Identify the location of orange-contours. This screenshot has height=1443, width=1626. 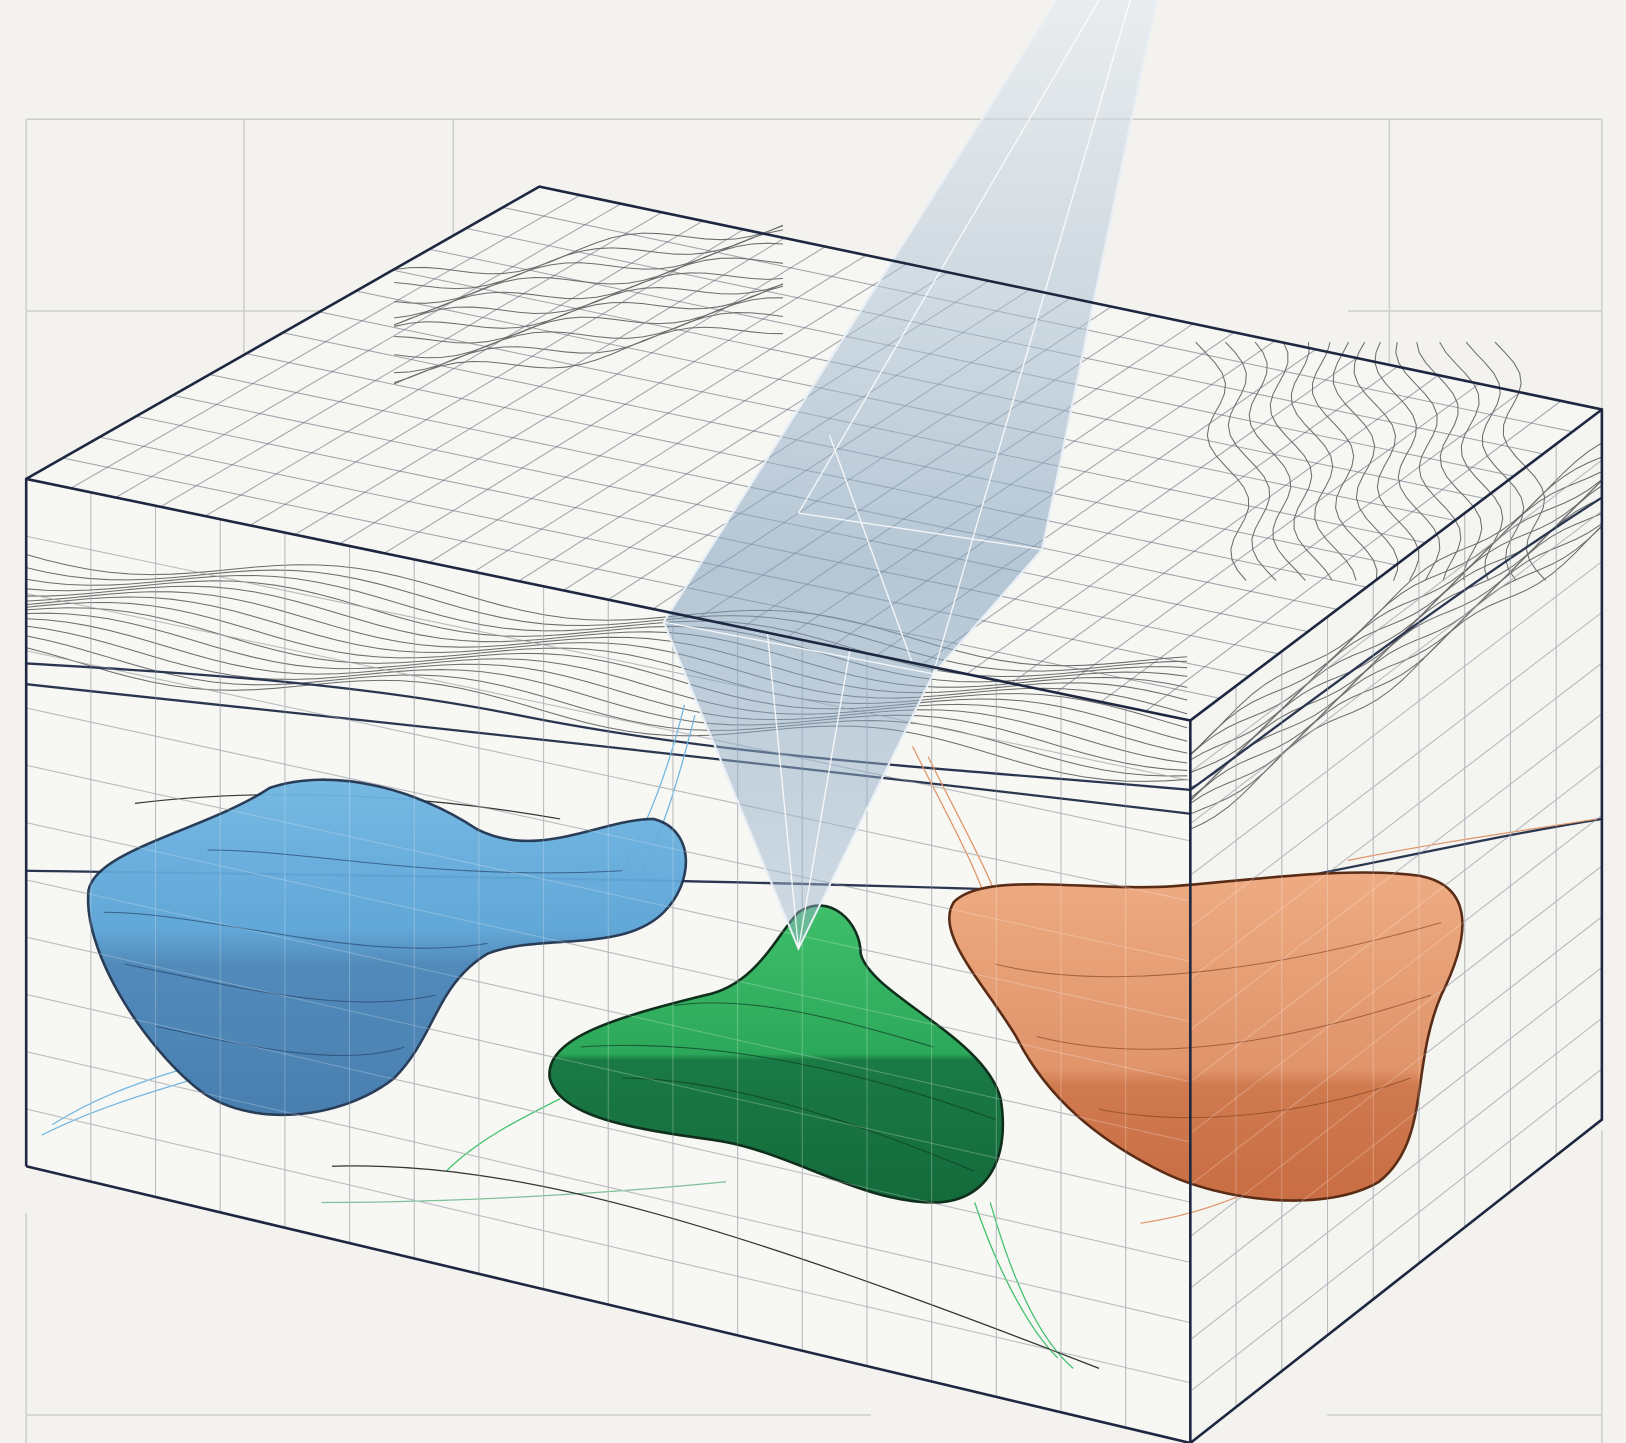
(1218, 1020).